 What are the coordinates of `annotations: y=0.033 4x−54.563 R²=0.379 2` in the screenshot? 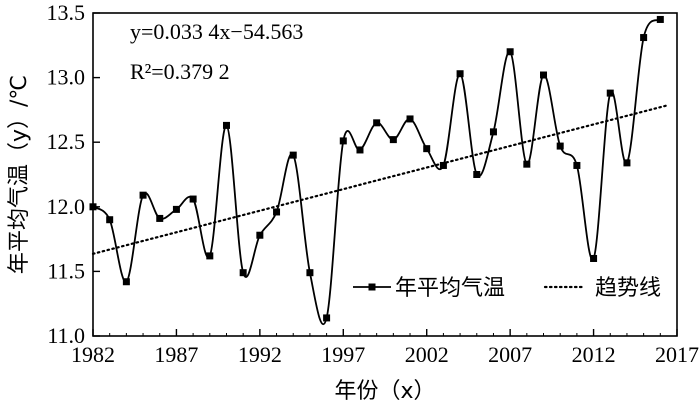 It's located at (216, 51).